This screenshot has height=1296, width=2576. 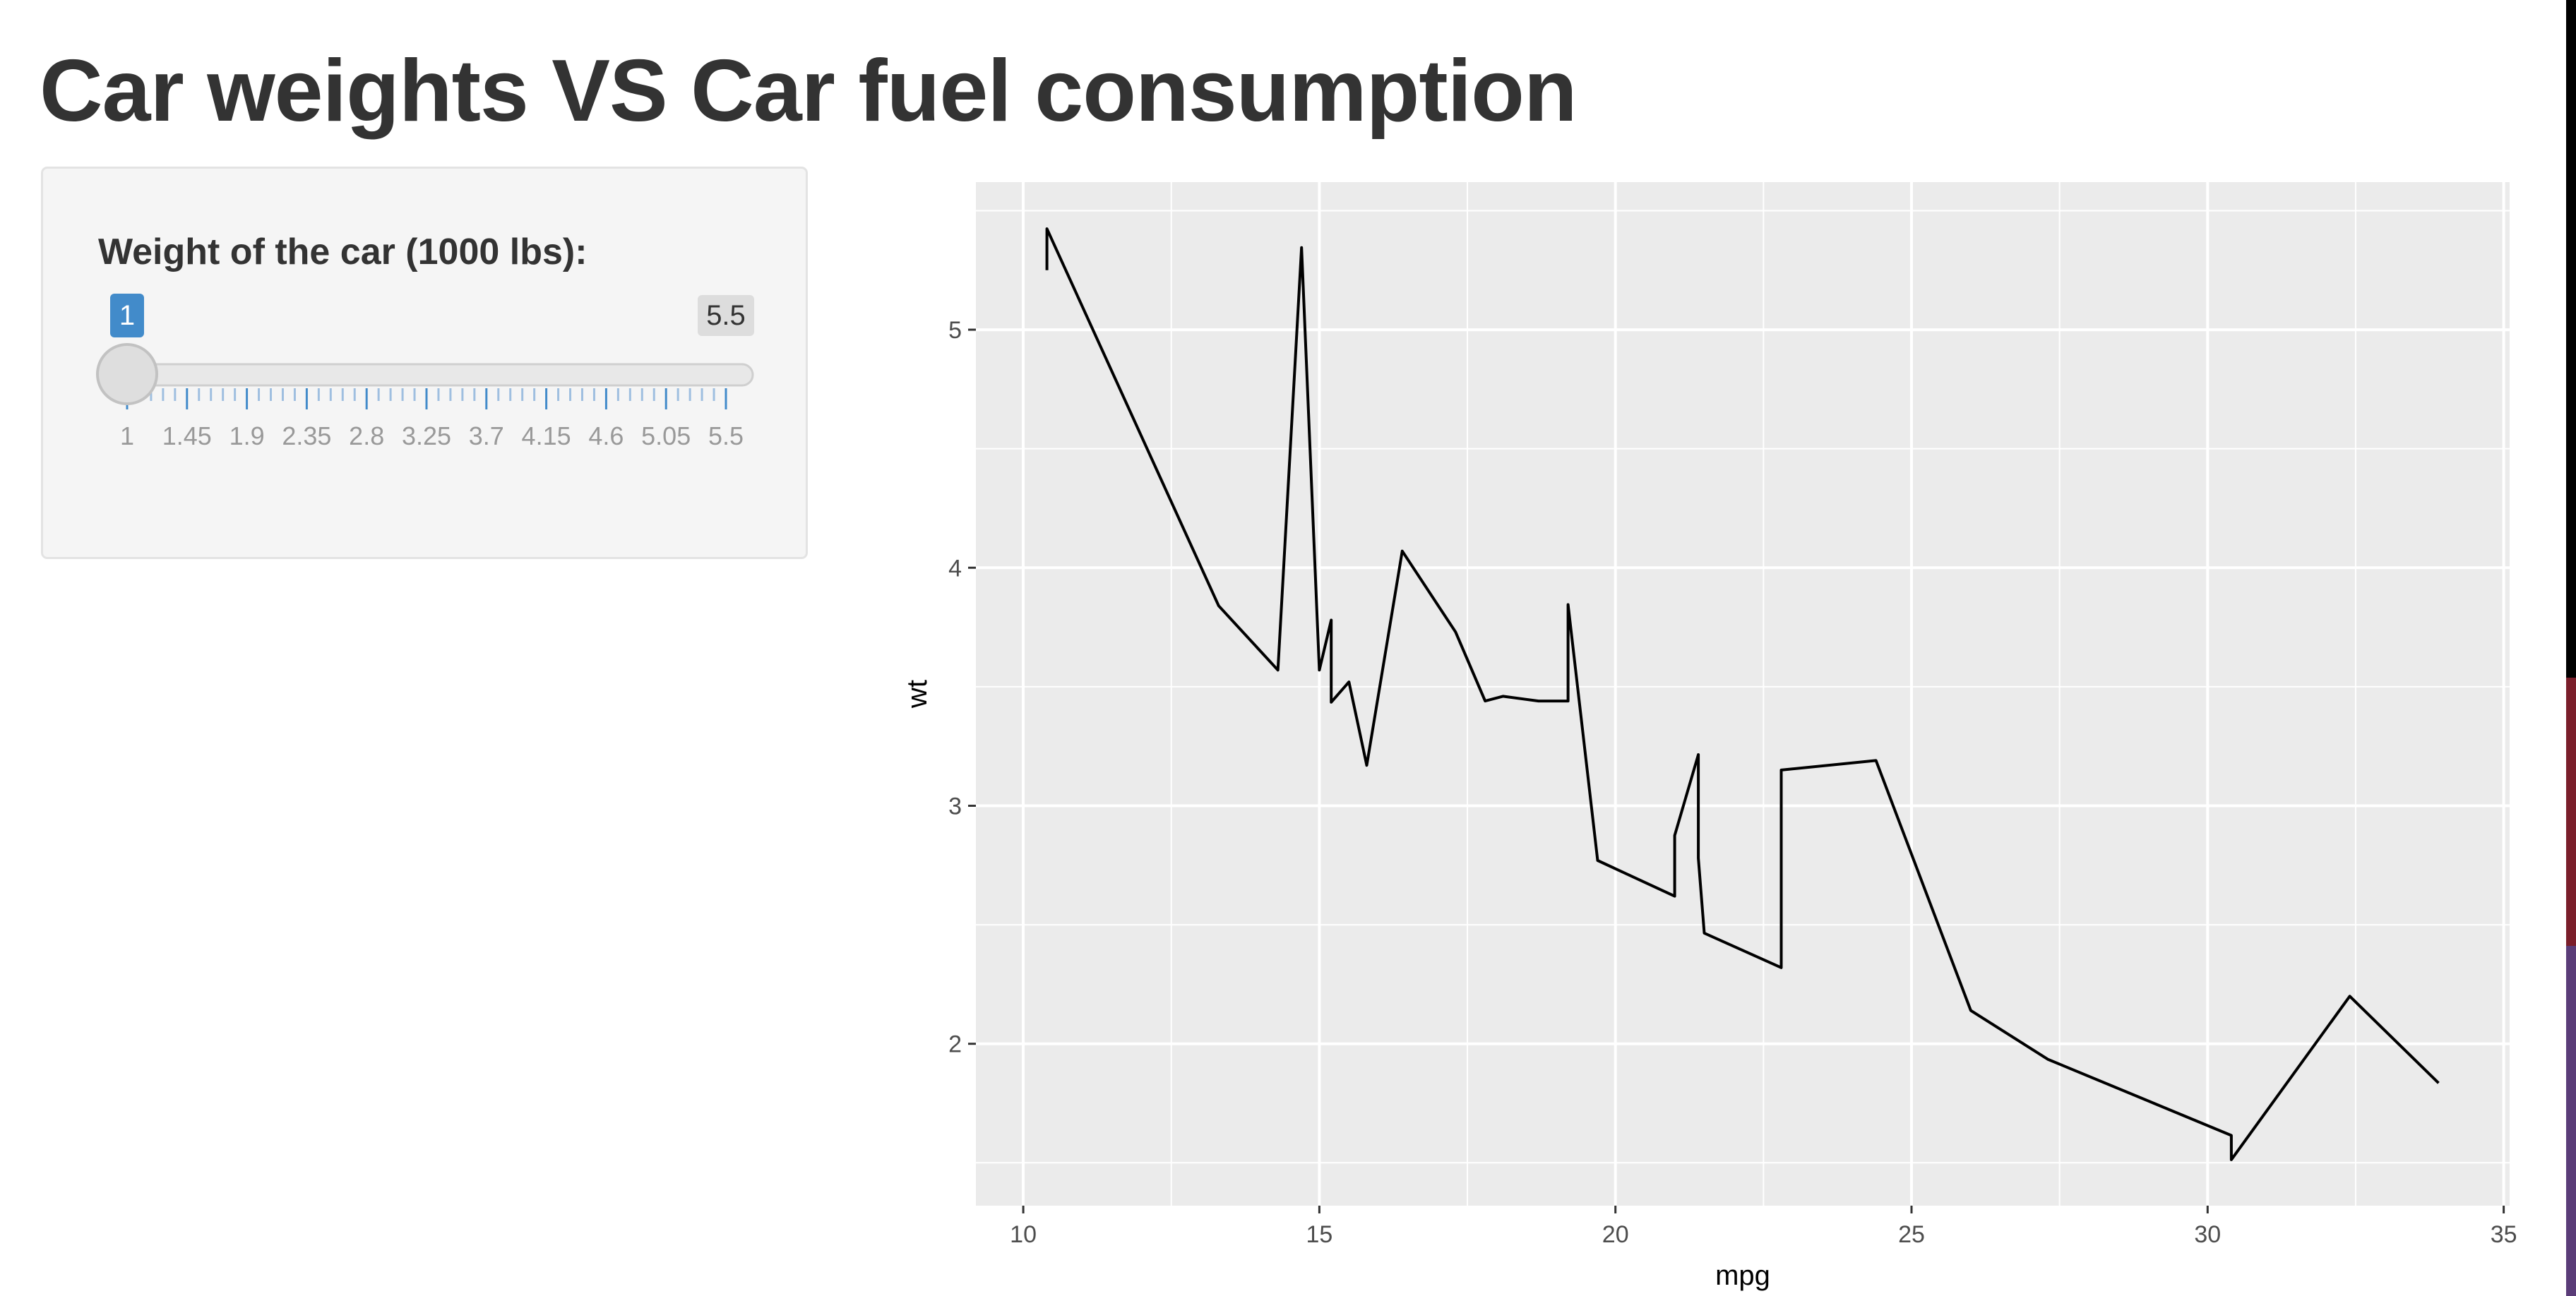 What do you see at coordinates (1615, 1234) in the screenshot?
I see `x-tick-label: 20` at bounding box center [1615, 1234].